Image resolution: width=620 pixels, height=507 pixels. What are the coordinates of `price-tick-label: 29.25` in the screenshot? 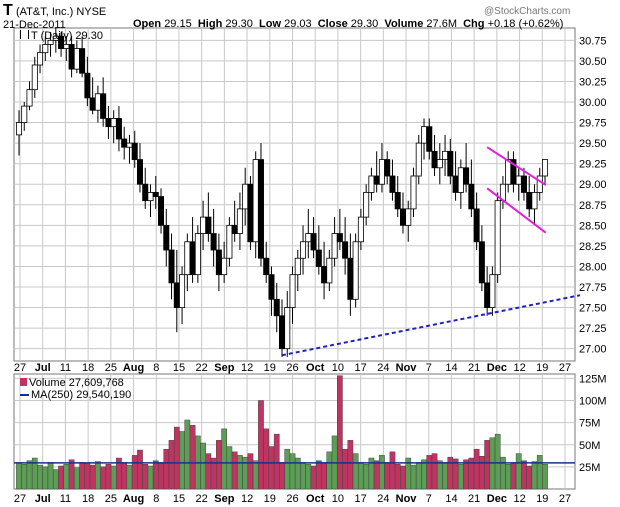 It's located at (593, 165).